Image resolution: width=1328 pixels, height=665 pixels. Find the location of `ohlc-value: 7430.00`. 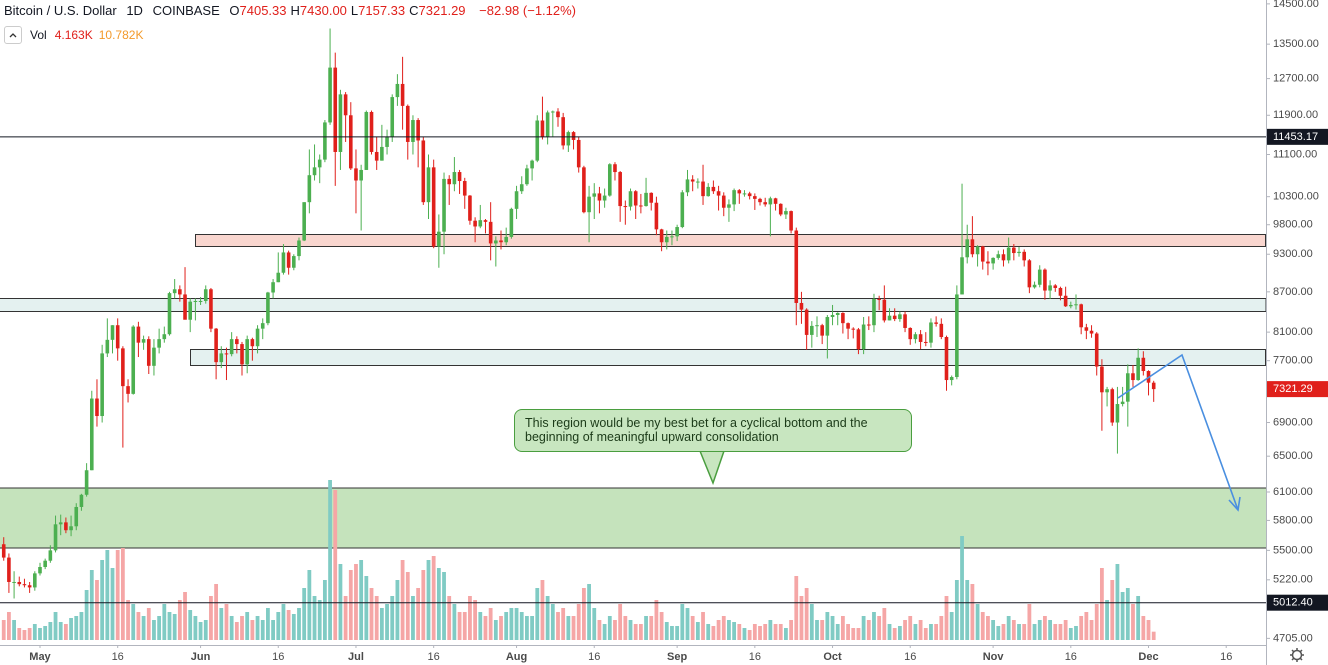

ohlc-value: 7430.00 is located at coordinates (323, 10).